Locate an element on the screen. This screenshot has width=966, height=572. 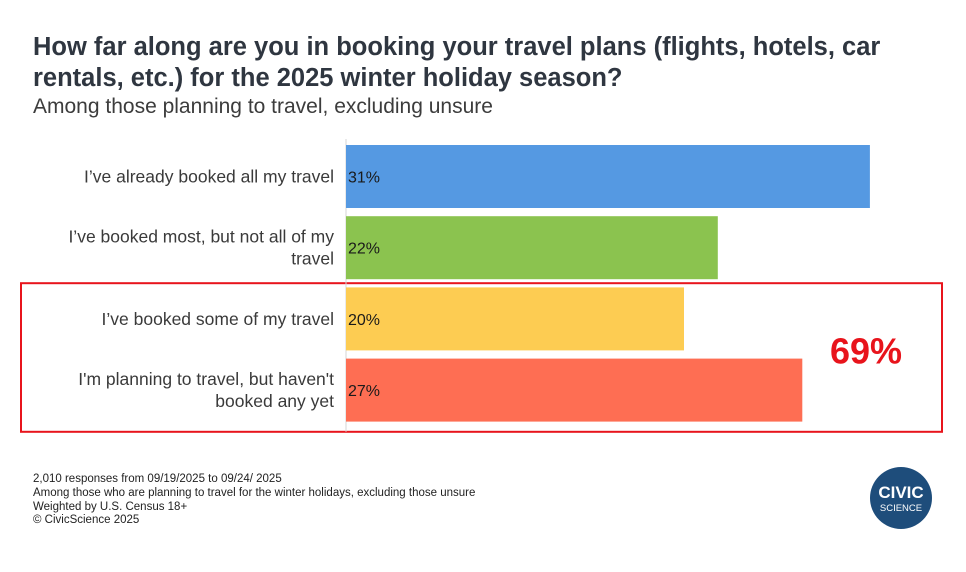
logo-text-science: SCIENCE is located at coordinates (901, 508).